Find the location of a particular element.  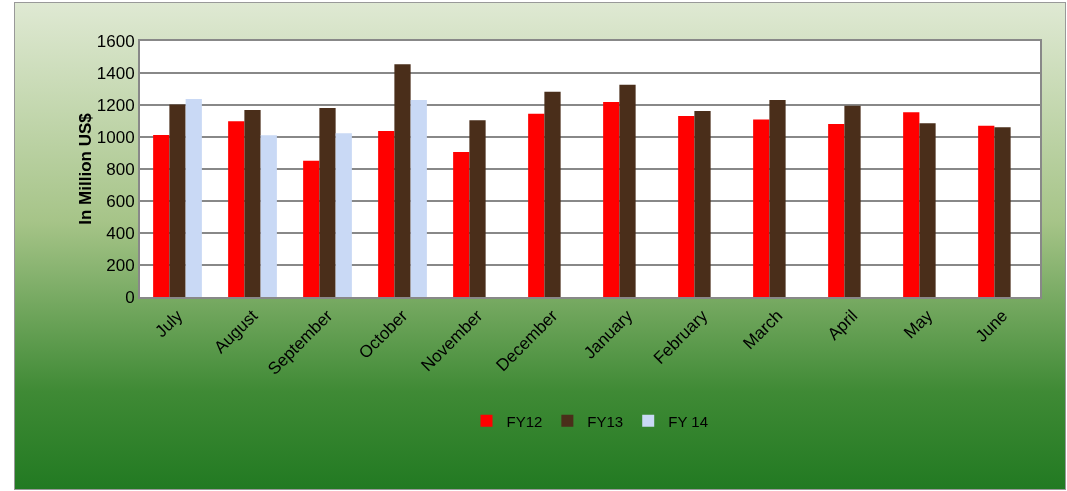

legend-label: FY13 is located at coordinates (605, 421).